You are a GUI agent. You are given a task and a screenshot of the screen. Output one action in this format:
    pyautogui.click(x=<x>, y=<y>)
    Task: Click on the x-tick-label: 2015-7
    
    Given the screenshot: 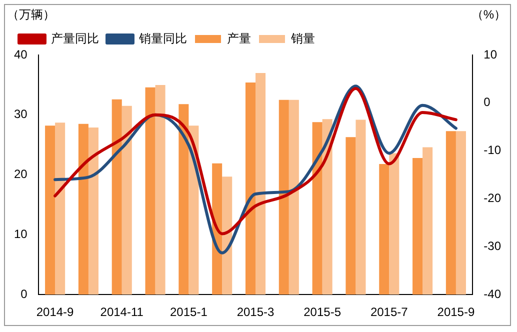 What is the action you would take?
    pyautogui.click(x=389, y=312)
    